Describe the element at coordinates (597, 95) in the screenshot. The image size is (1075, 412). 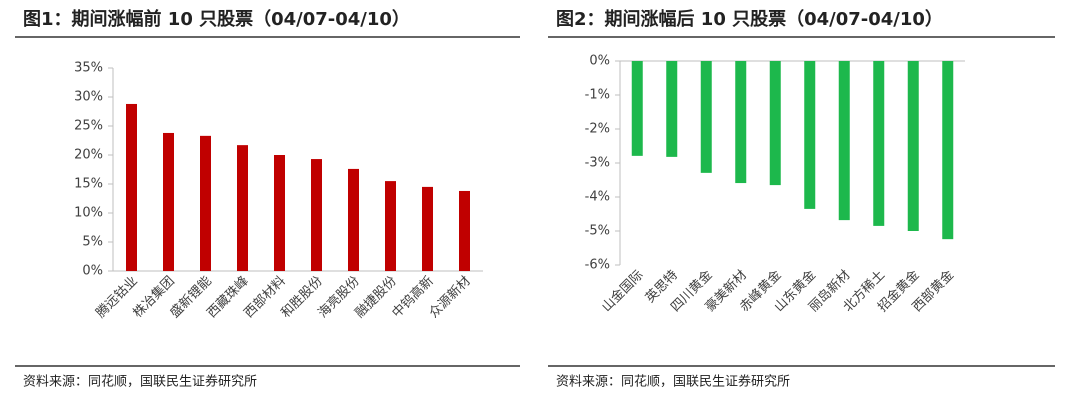
I see `y-tick-label: -1%` at that location.